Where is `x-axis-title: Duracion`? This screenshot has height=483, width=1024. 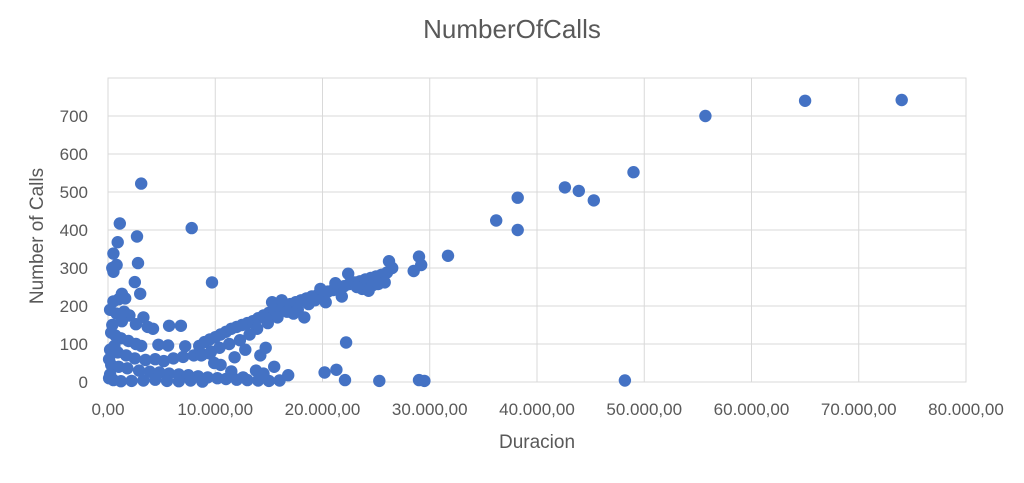
x-axis-title: Duracion is located at coordinates (537, 442).